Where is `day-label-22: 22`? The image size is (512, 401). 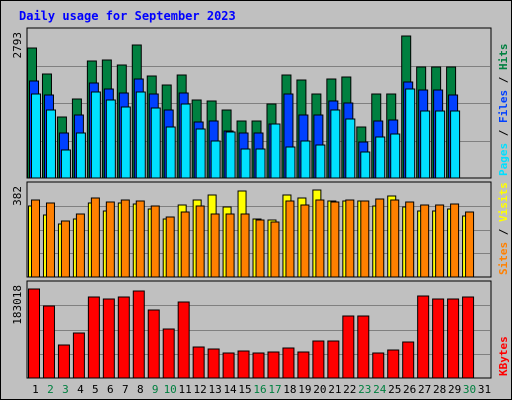 day-label-22: 22 is located at coordinates (349, 389).